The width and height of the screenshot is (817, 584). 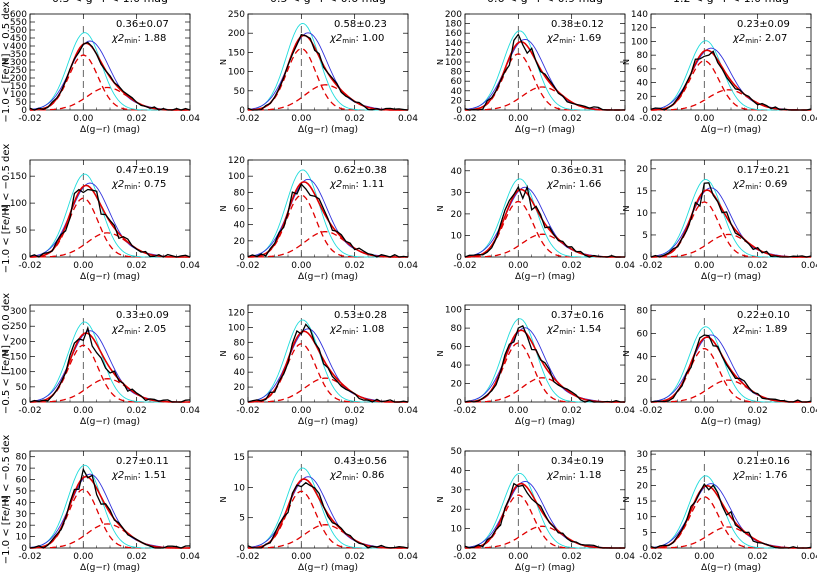 I want to click on chi2-annotation: χ2min: 0.69, so click(x=759, y=185).